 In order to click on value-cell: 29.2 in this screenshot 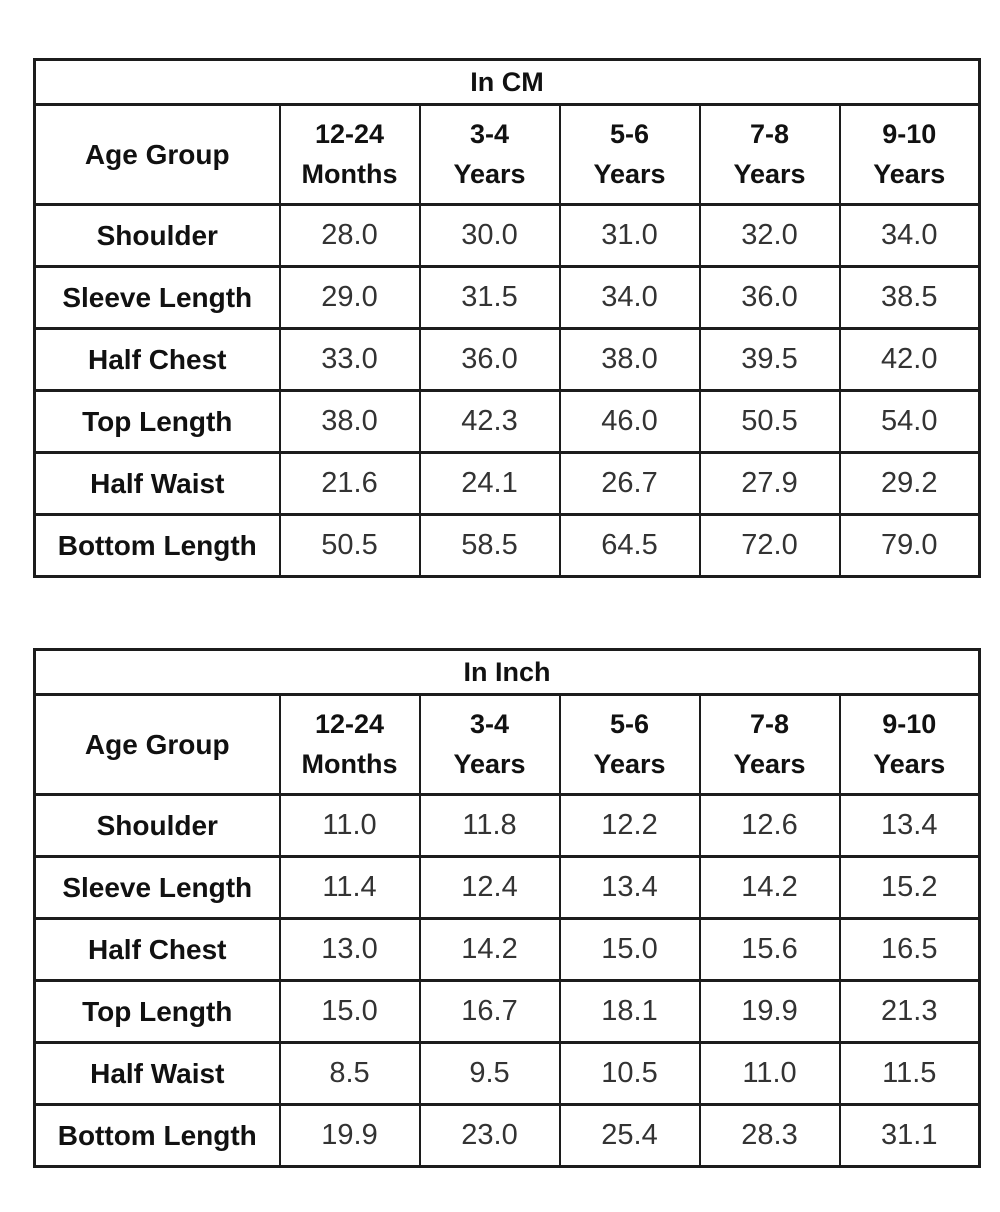, I will do `click(909, 483)`.